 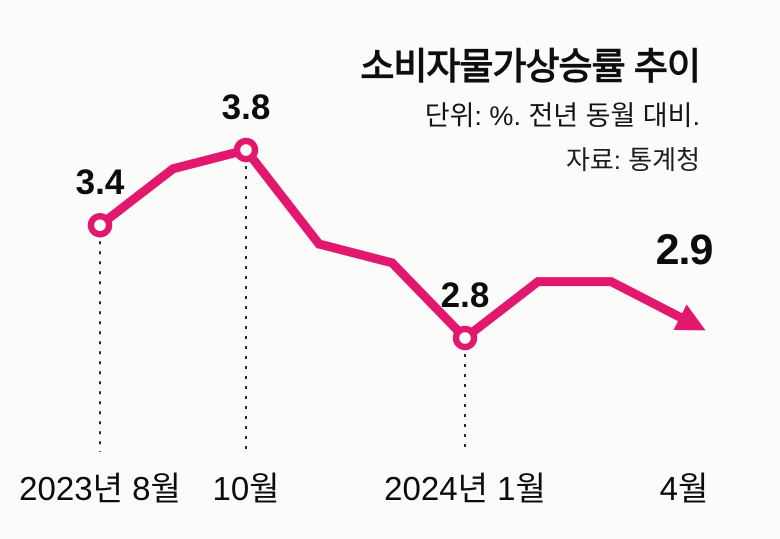 What do you see at coordinates (100, 183) in the screenshot?
I see `value-label-2023-08: 3.4` at bounding box center [100, 183].